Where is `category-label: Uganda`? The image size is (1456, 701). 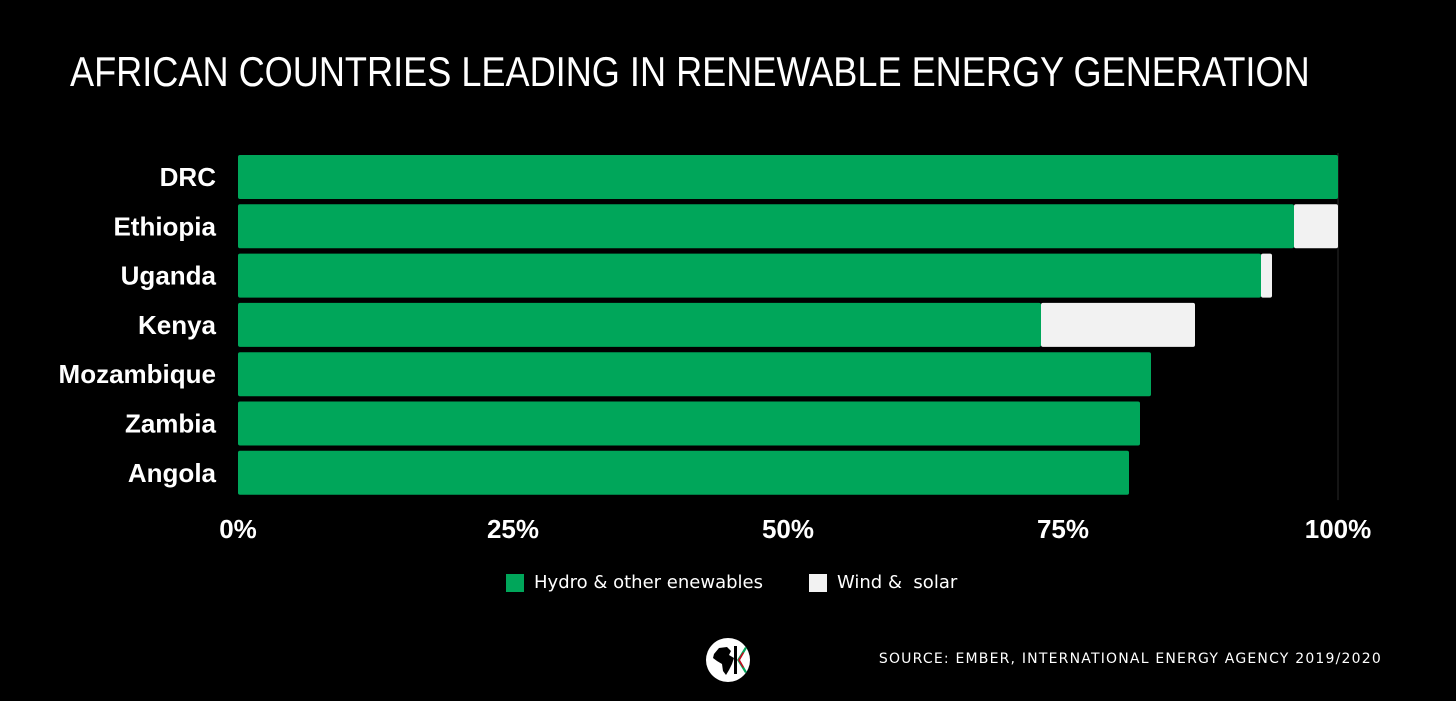
category-label: Uganda is located at coordinates (169, 276).